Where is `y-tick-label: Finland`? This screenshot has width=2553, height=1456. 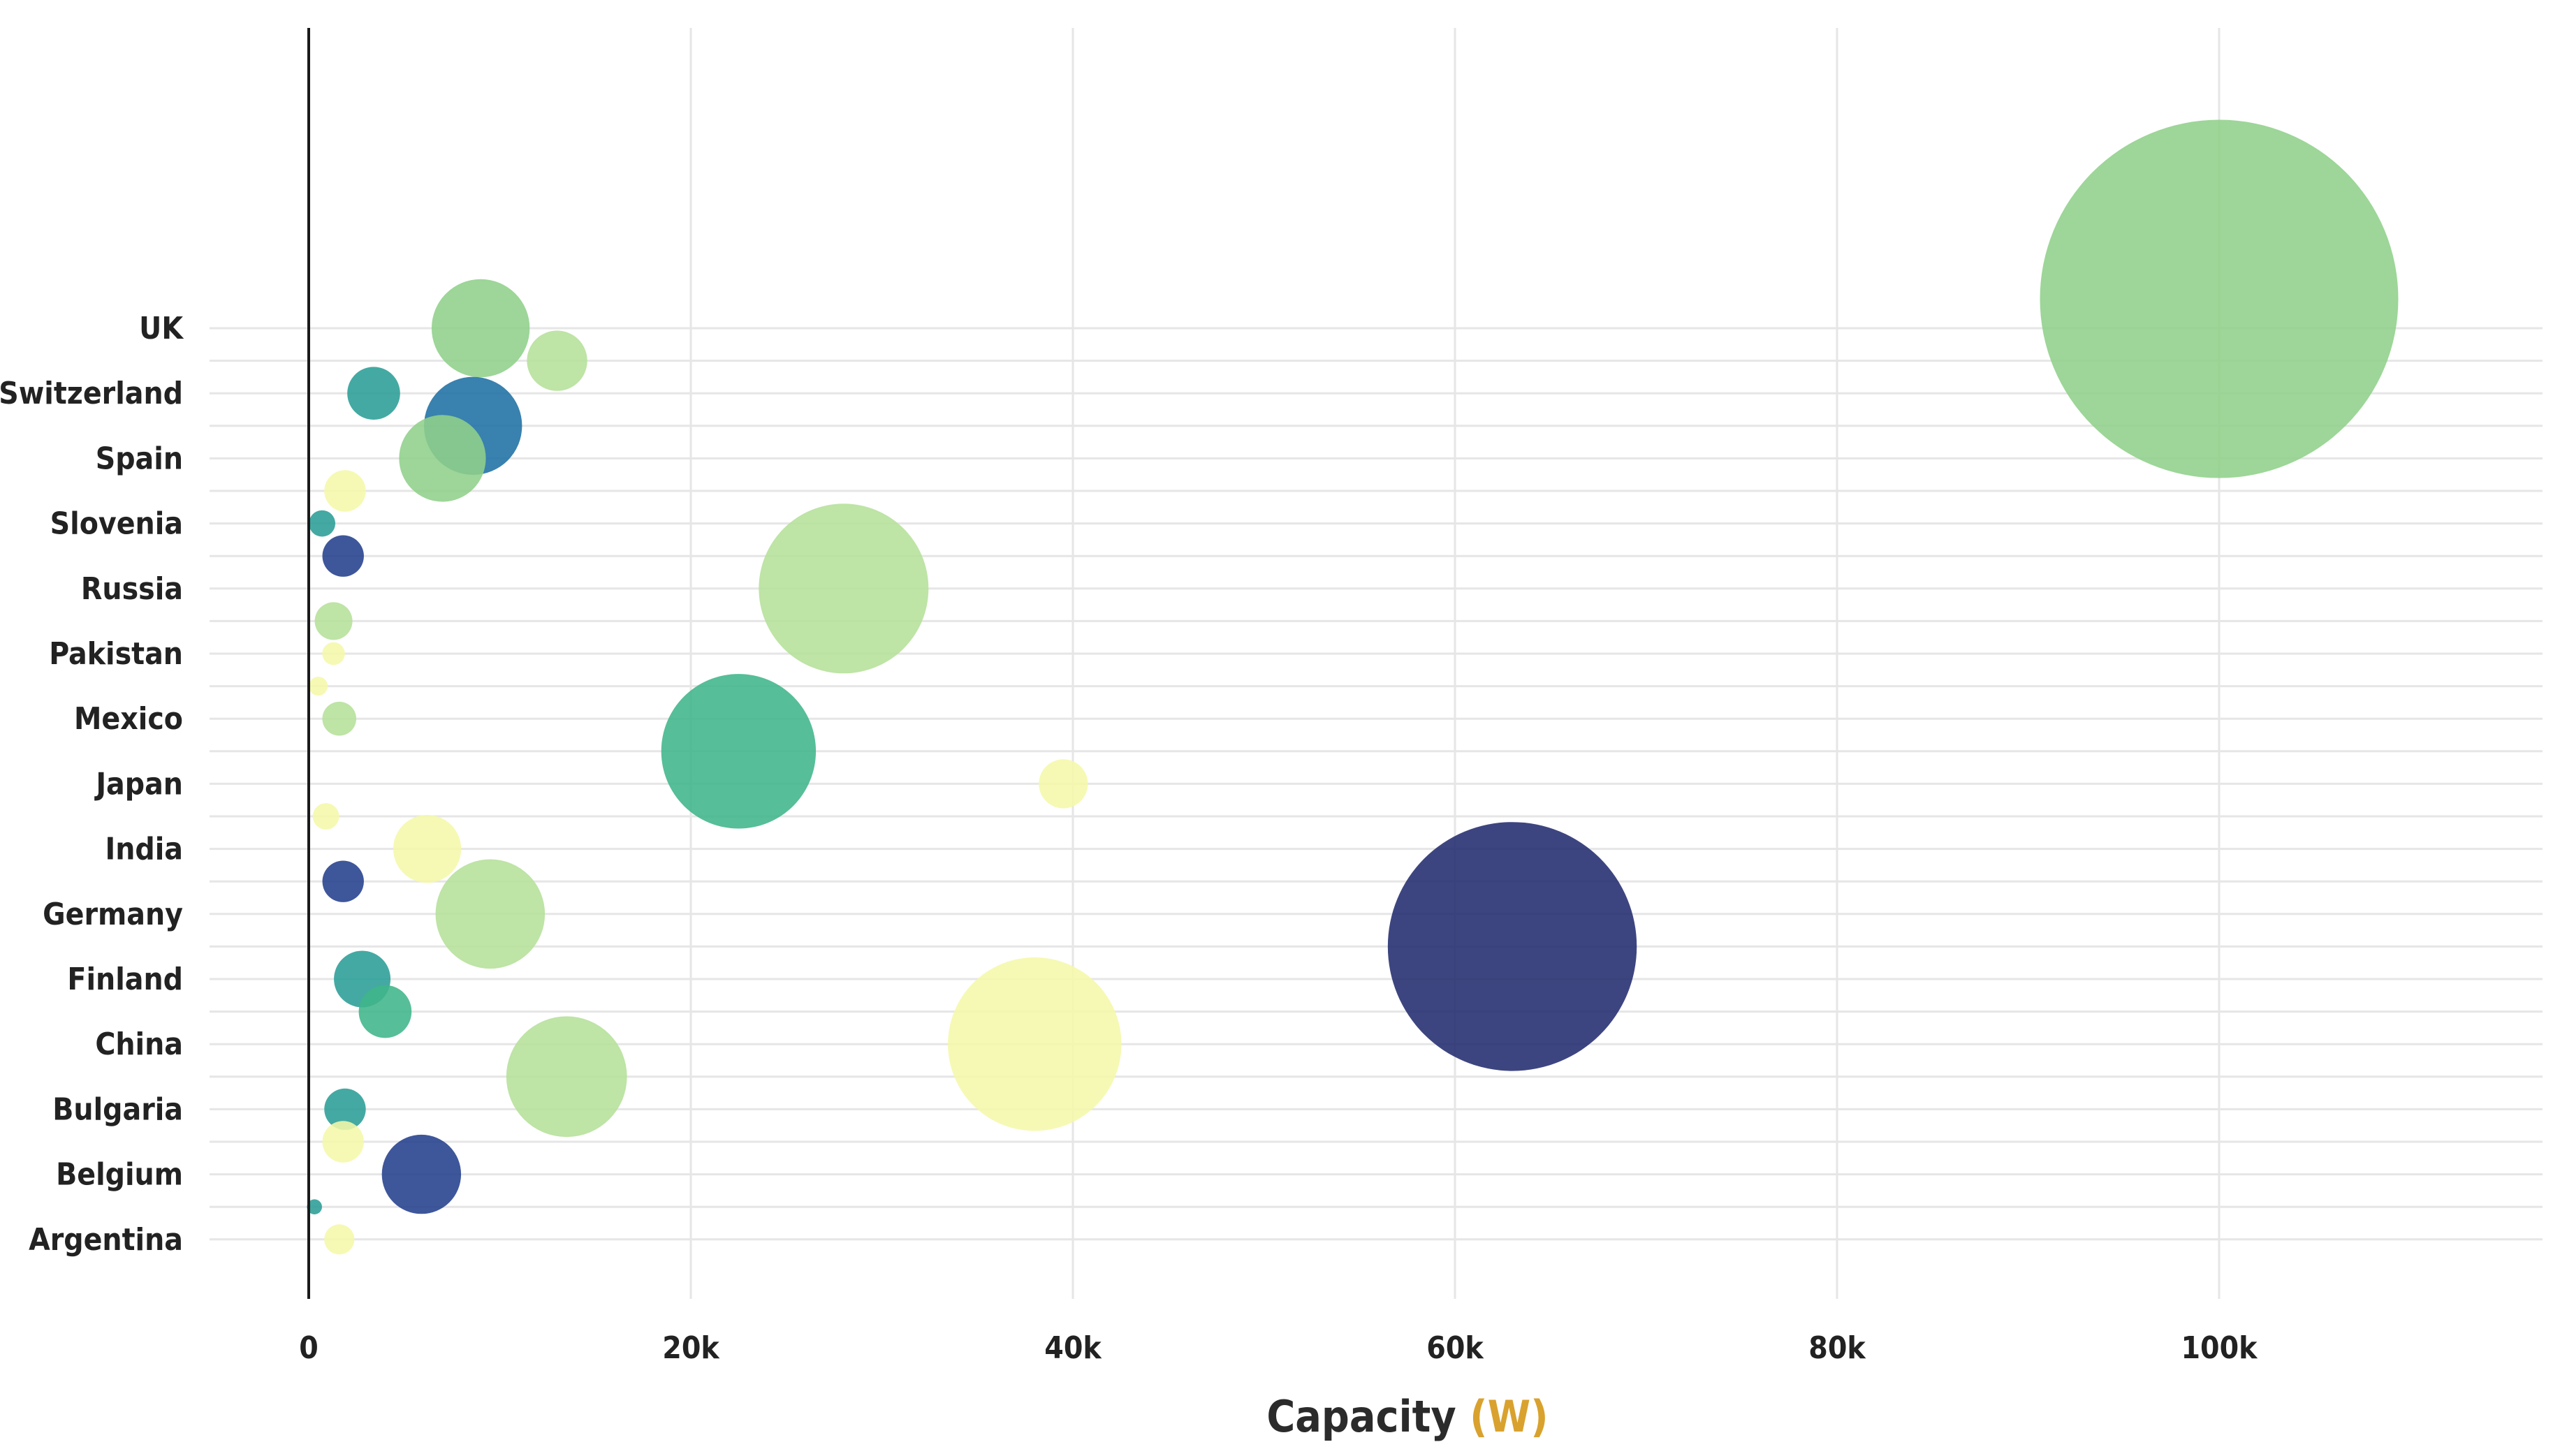 y-tick-label: Finland is located at coordinates (125, 980).